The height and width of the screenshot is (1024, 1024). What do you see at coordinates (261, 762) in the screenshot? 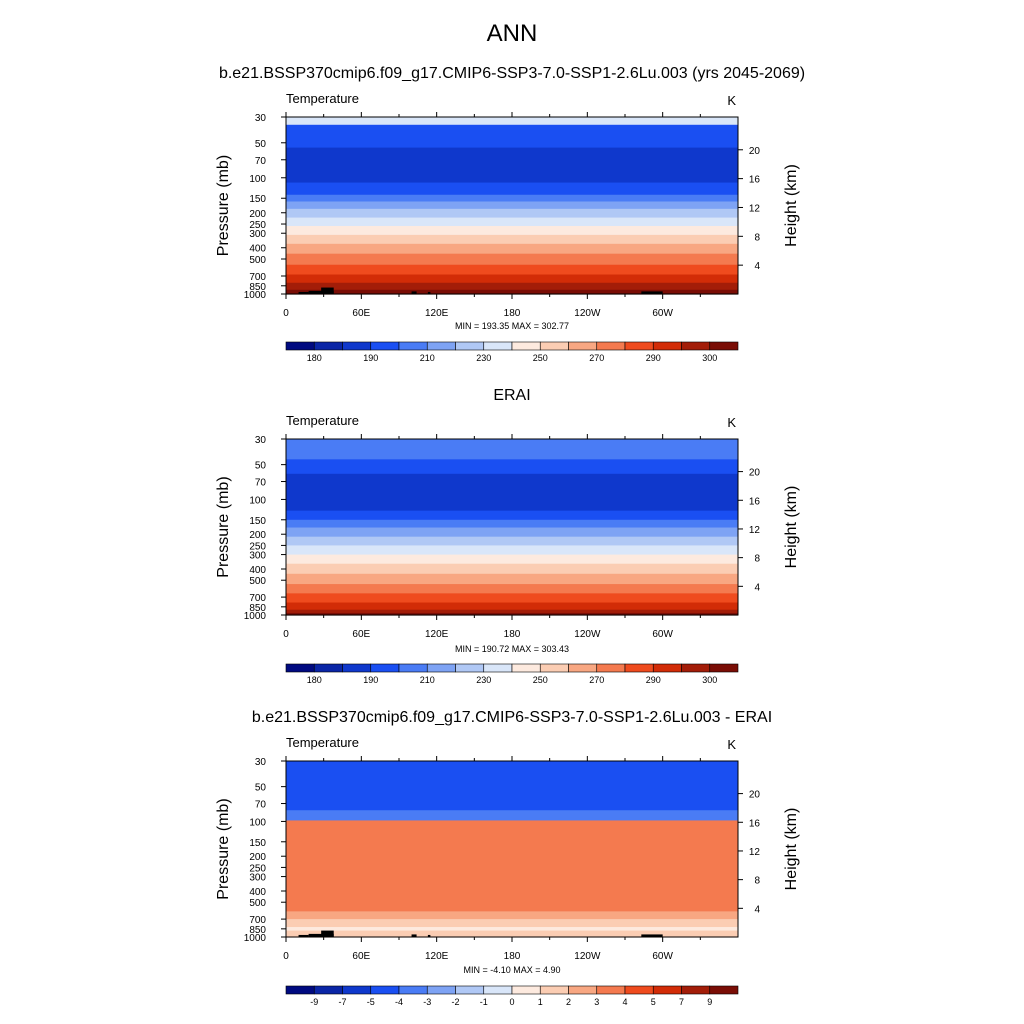
I see `y-tick-label: 30` at bounding box center [261, 762].